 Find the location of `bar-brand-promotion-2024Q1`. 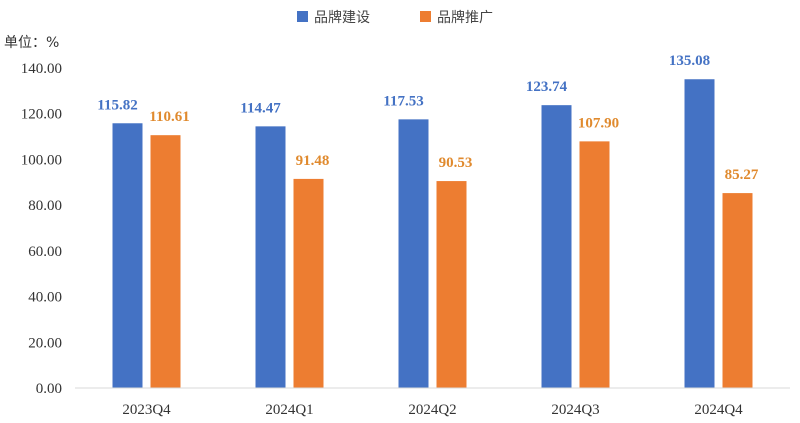

bar-brand-promotion-2024Q1 is located at coordinates (308, 283).